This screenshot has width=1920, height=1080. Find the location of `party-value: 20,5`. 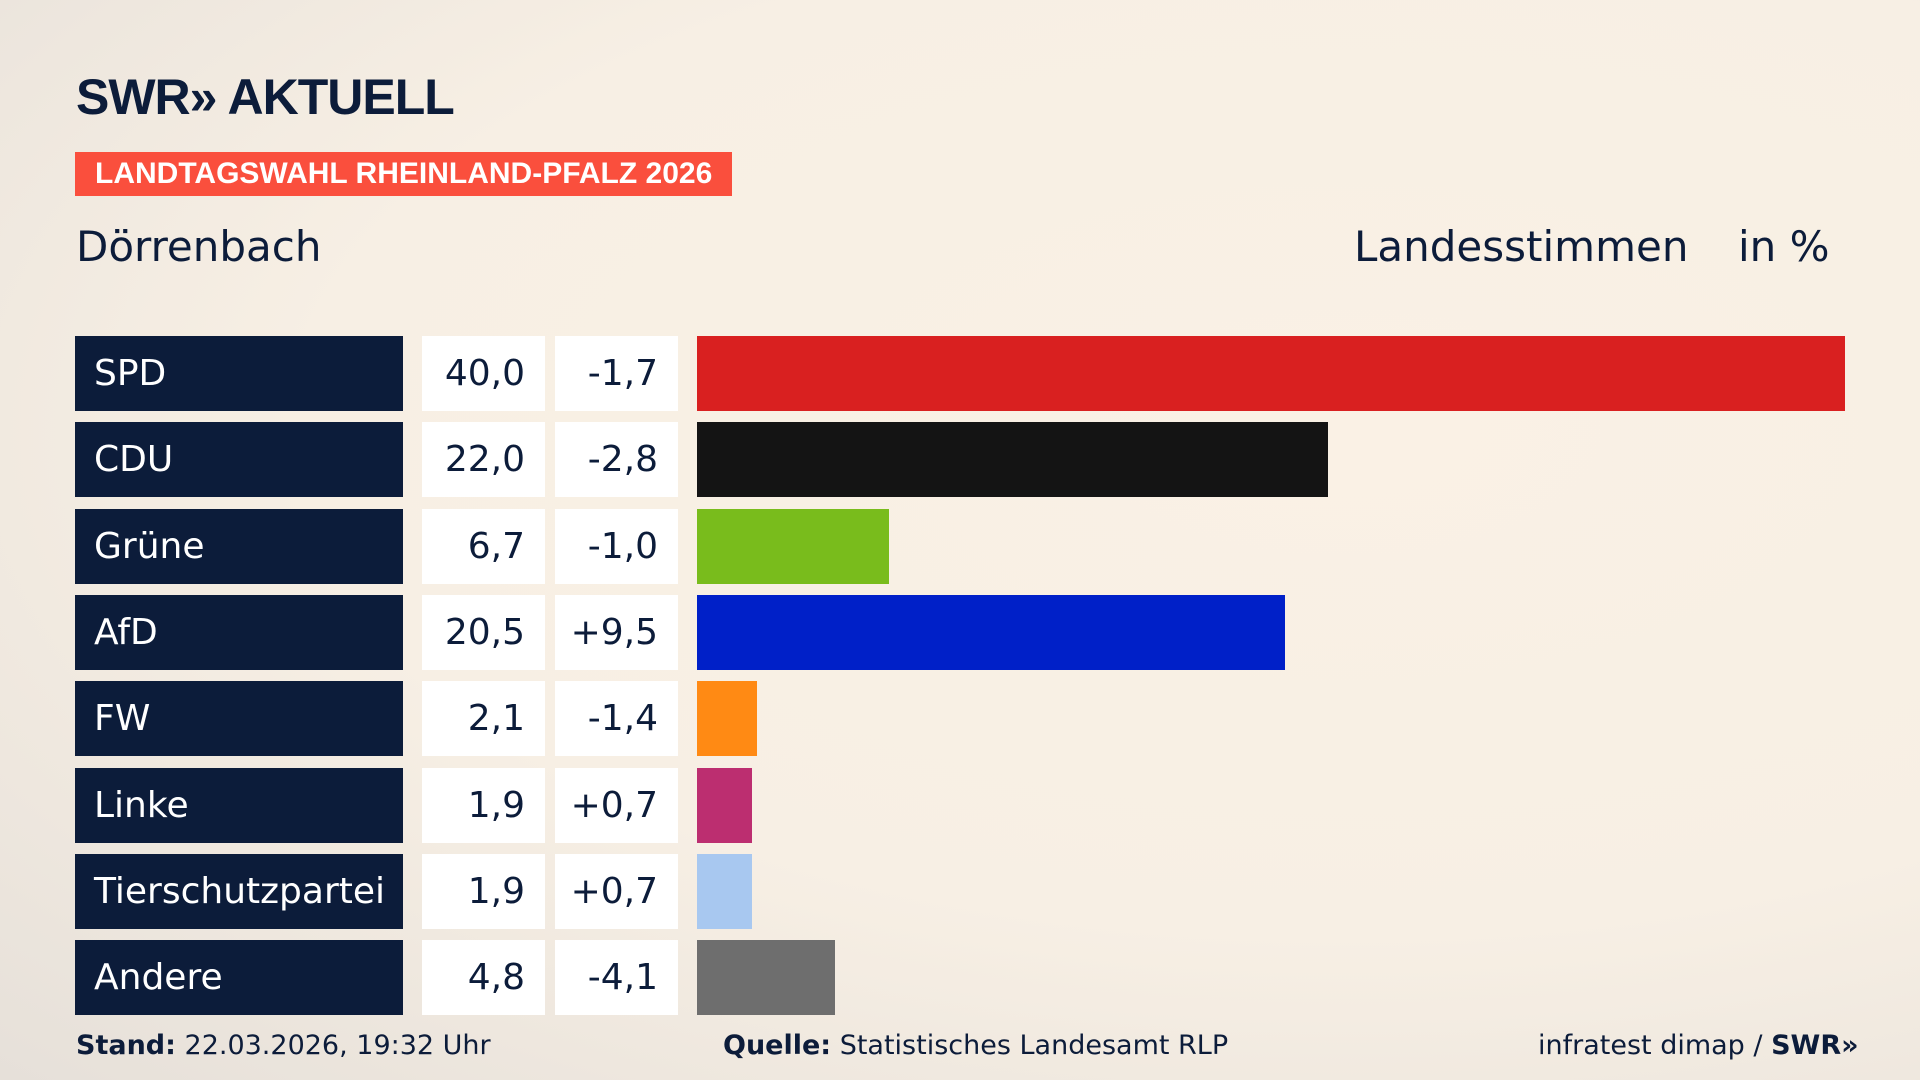

party-value: 20,5 is located at coordinates (483, 632).